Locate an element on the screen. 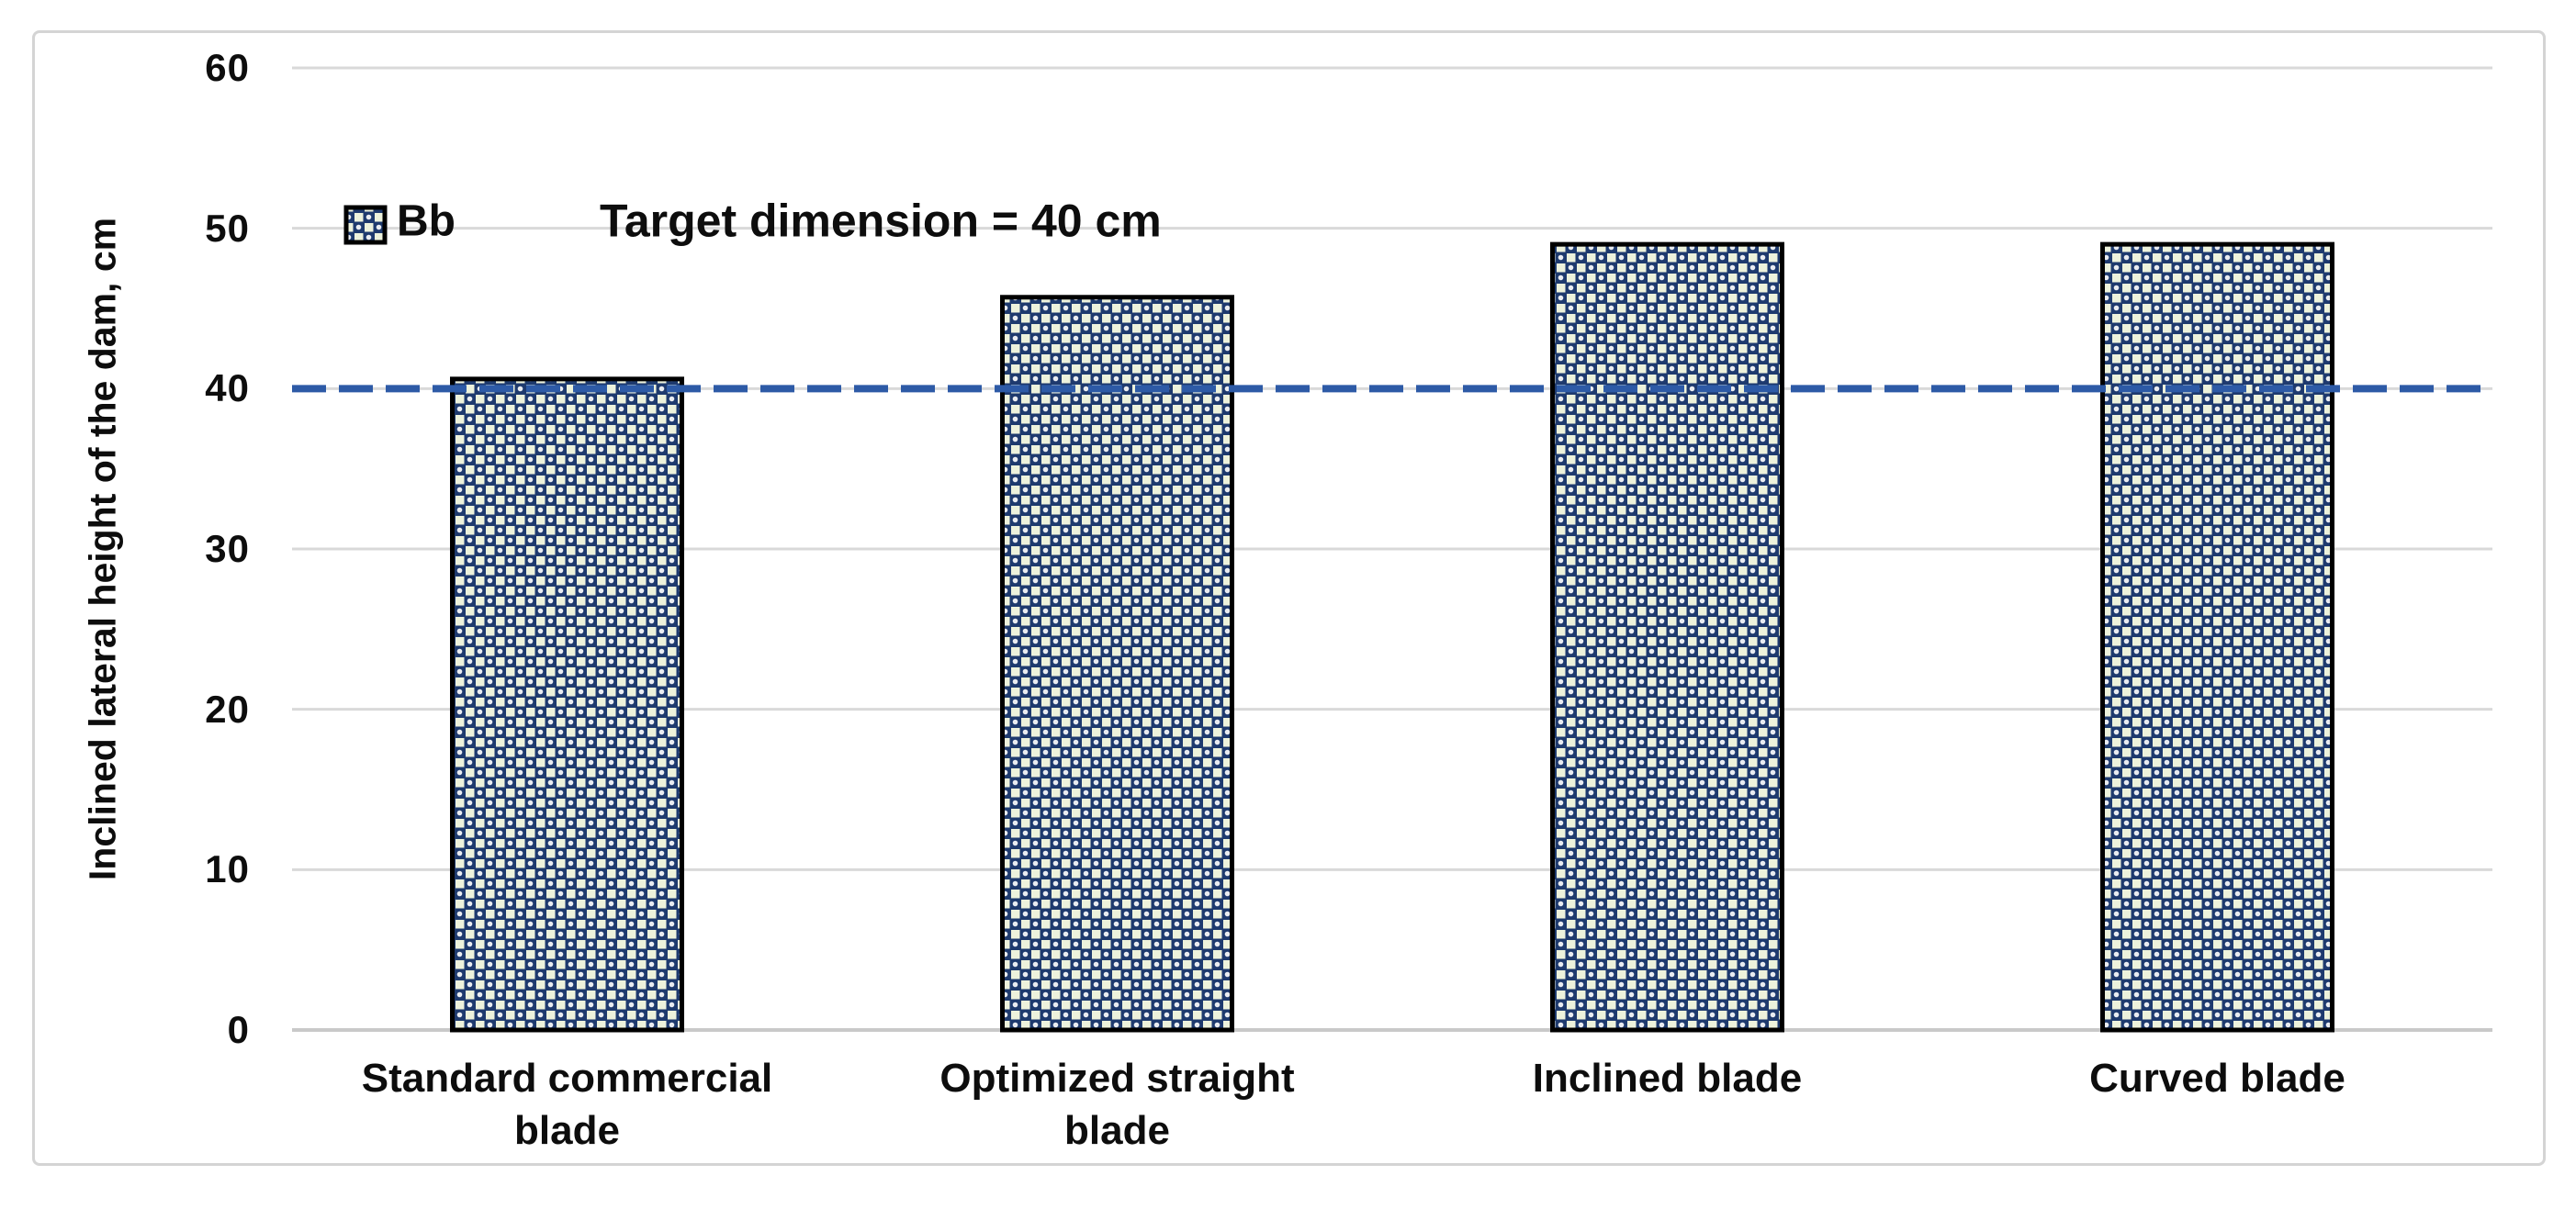 The width and height of the screenshot is (2576, 1209). y-tick-label-20: 20 is located at coordinates (227, 709).